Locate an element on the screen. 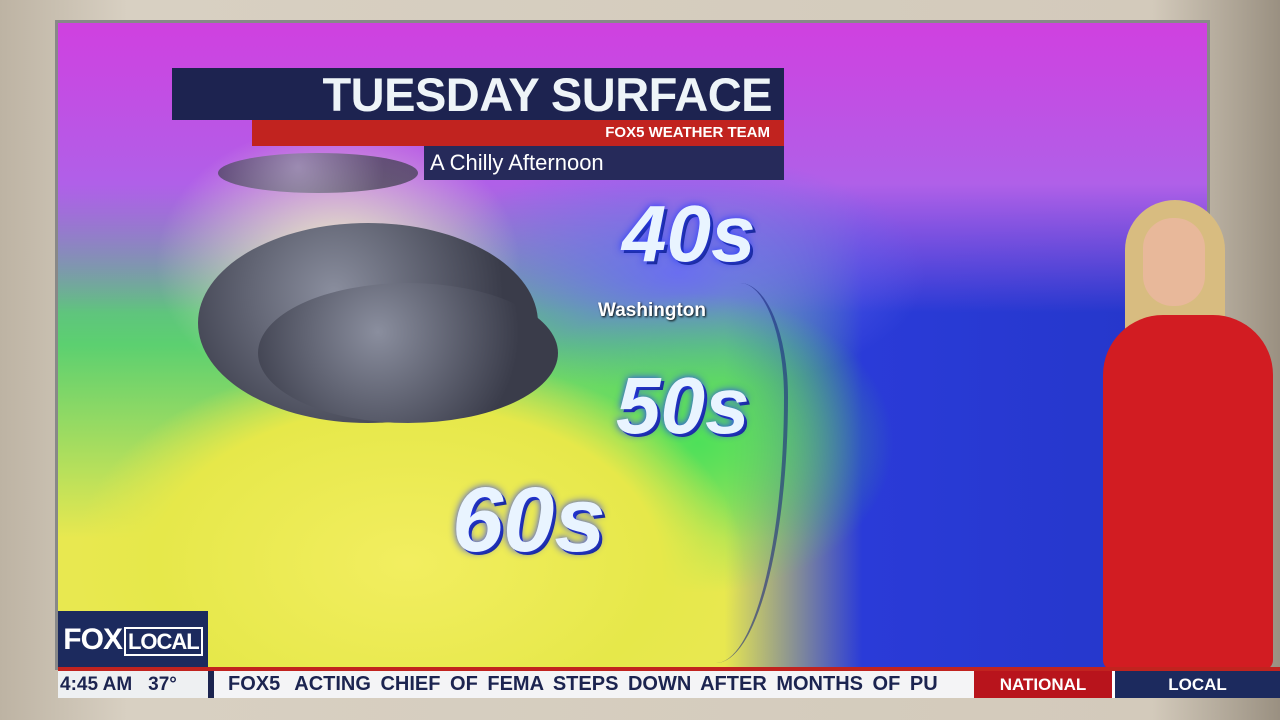  graphic-team: FOX5 WEATHER TEAM is located at coordinates (518, 133).